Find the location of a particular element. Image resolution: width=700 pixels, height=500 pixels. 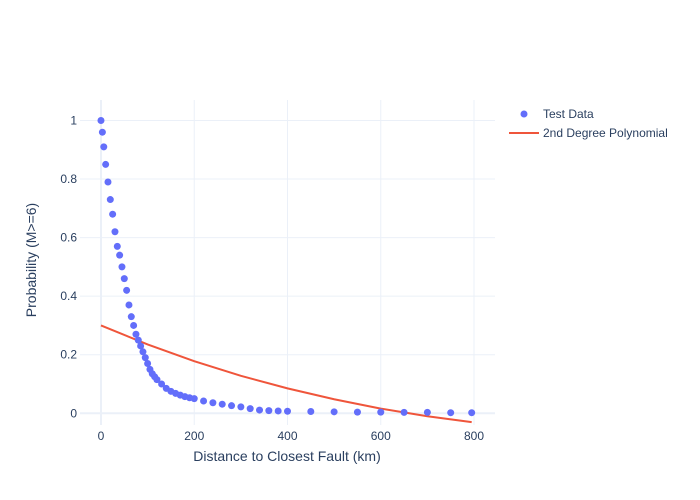

y-tick-label: 0.2 is located at coordinates (68, 355).